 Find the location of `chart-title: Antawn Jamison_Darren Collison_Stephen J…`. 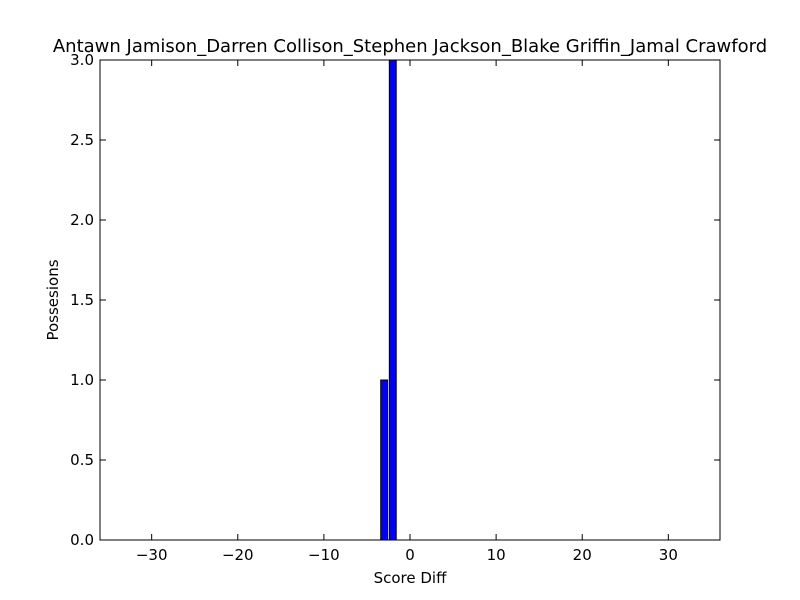

chart-title: Antawn Jamison_Darren Collison_Stephen J… is located at coordinates (410, 46).